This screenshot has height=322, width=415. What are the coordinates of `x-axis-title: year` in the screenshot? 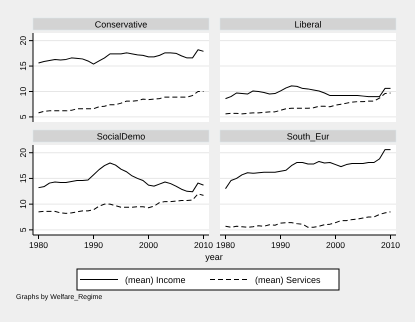 It's located at (214, 257).